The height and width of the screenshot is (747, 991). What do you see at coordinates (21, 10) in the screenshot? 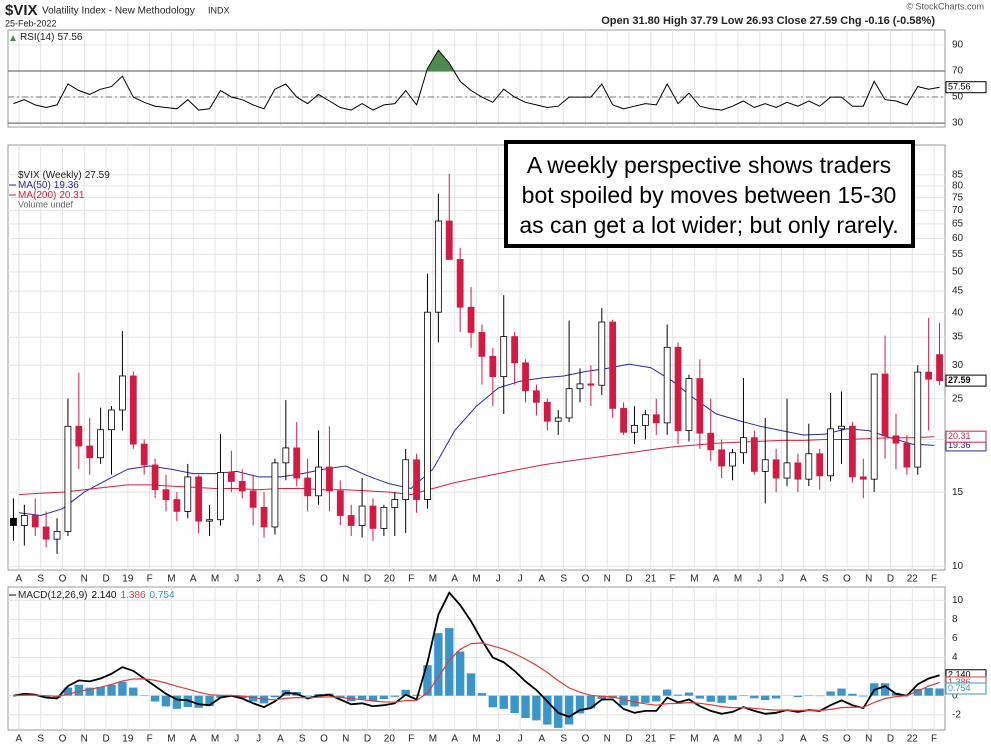
I see `symbol: $VIX` at bounding box center [21, 10].